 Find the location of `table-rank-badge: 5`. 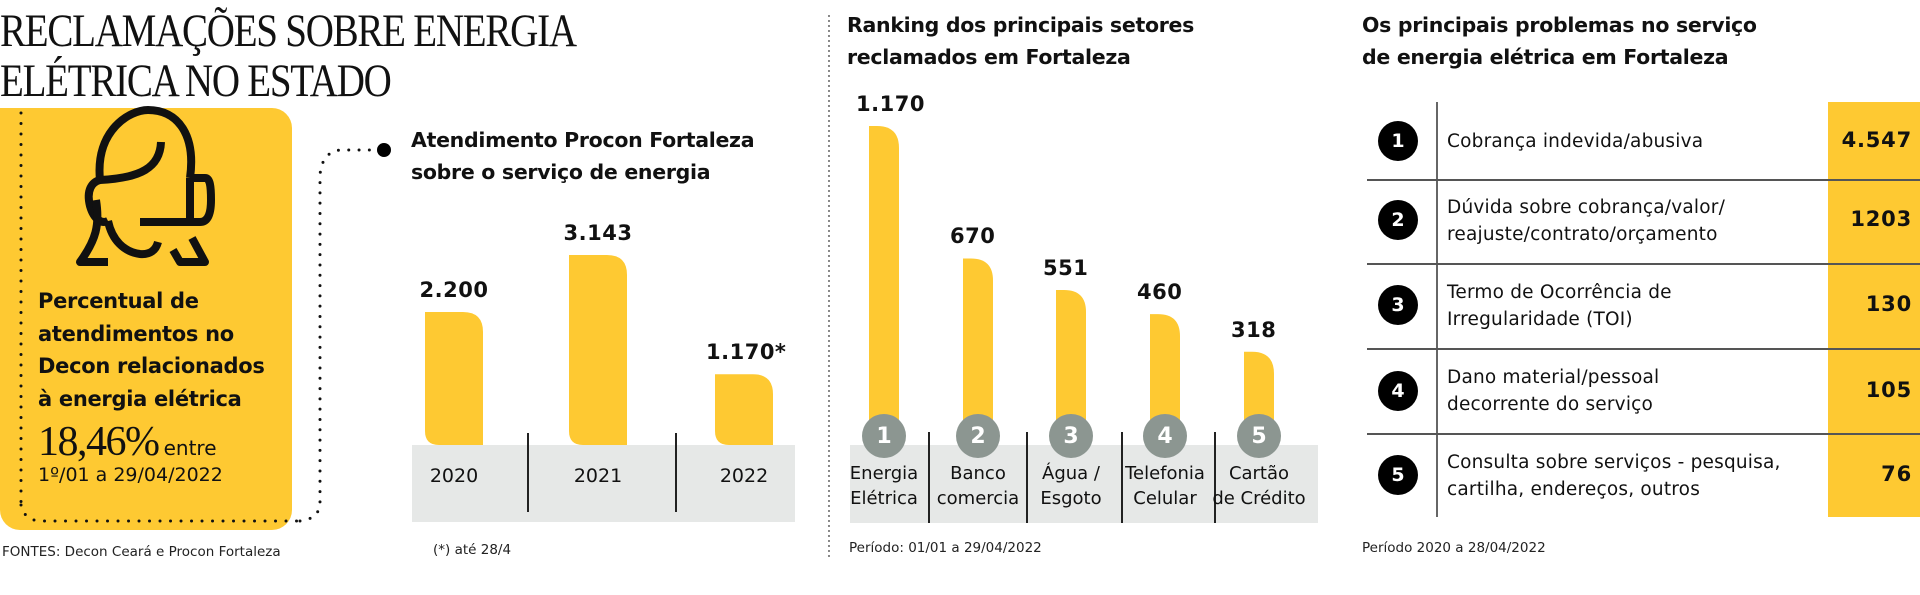

table-rank-badge: 5 is located at coordinates (1398, 475).